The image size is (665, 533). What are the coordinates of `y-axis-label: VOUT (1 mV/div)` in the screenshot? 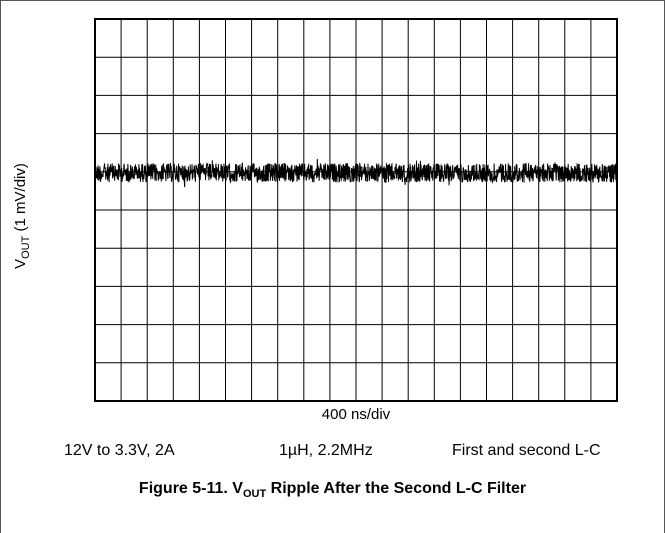 It's located at (22, 216).